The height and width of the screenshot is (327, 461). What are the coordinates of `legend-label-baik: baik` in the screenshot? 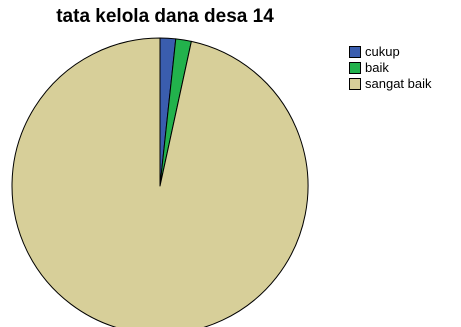 It's located at (377, 67).